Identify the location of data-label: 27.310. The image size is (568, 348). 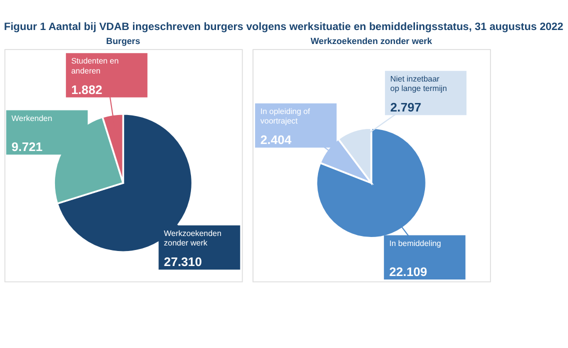
(183, 262).